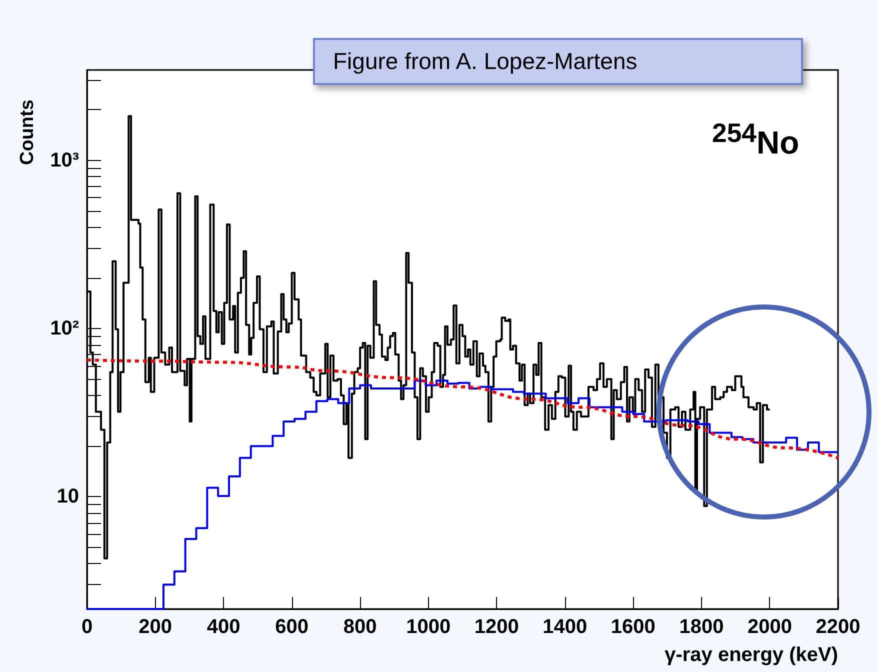  What do you see at coordinates (155, 627) in the screenshot?
I see `x-tick-label: 200` at bounding box center [155, 627].